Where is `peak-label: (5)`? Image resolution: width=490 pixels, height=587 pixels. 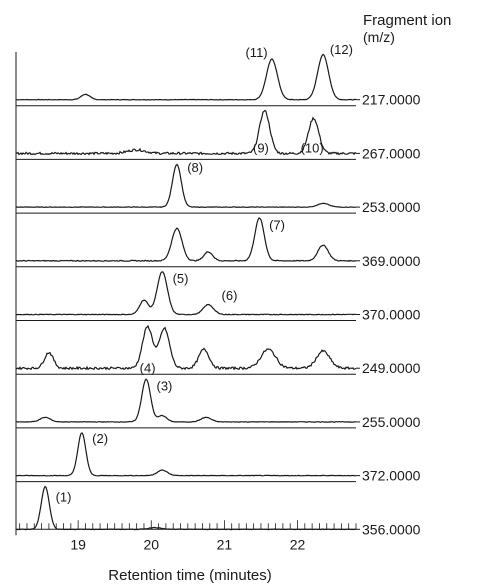
peak-label: (5) is located at coordinates (181, 278).